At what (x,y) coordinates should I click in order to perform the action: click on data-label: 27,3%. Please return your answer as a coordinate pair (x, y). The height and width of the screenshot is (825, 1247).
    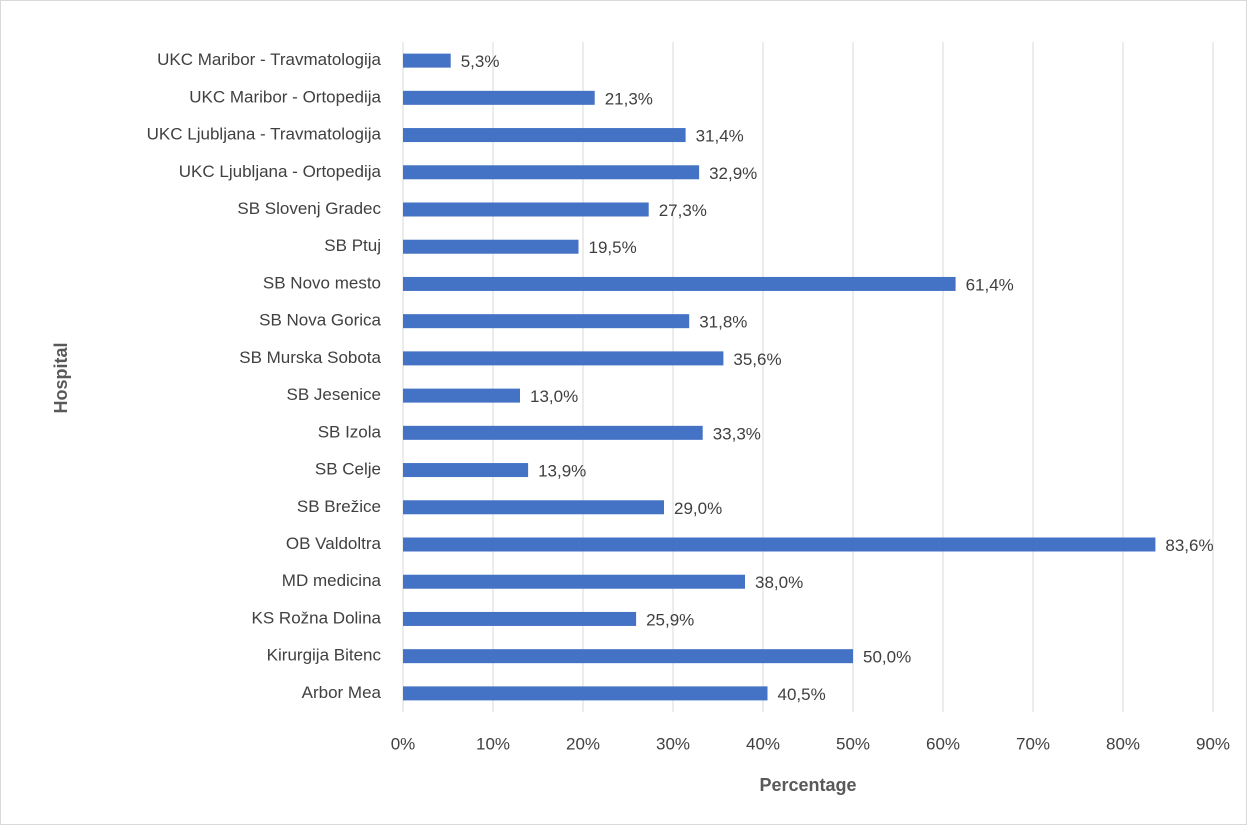
    Looking at the image, I should click on (683, 210).